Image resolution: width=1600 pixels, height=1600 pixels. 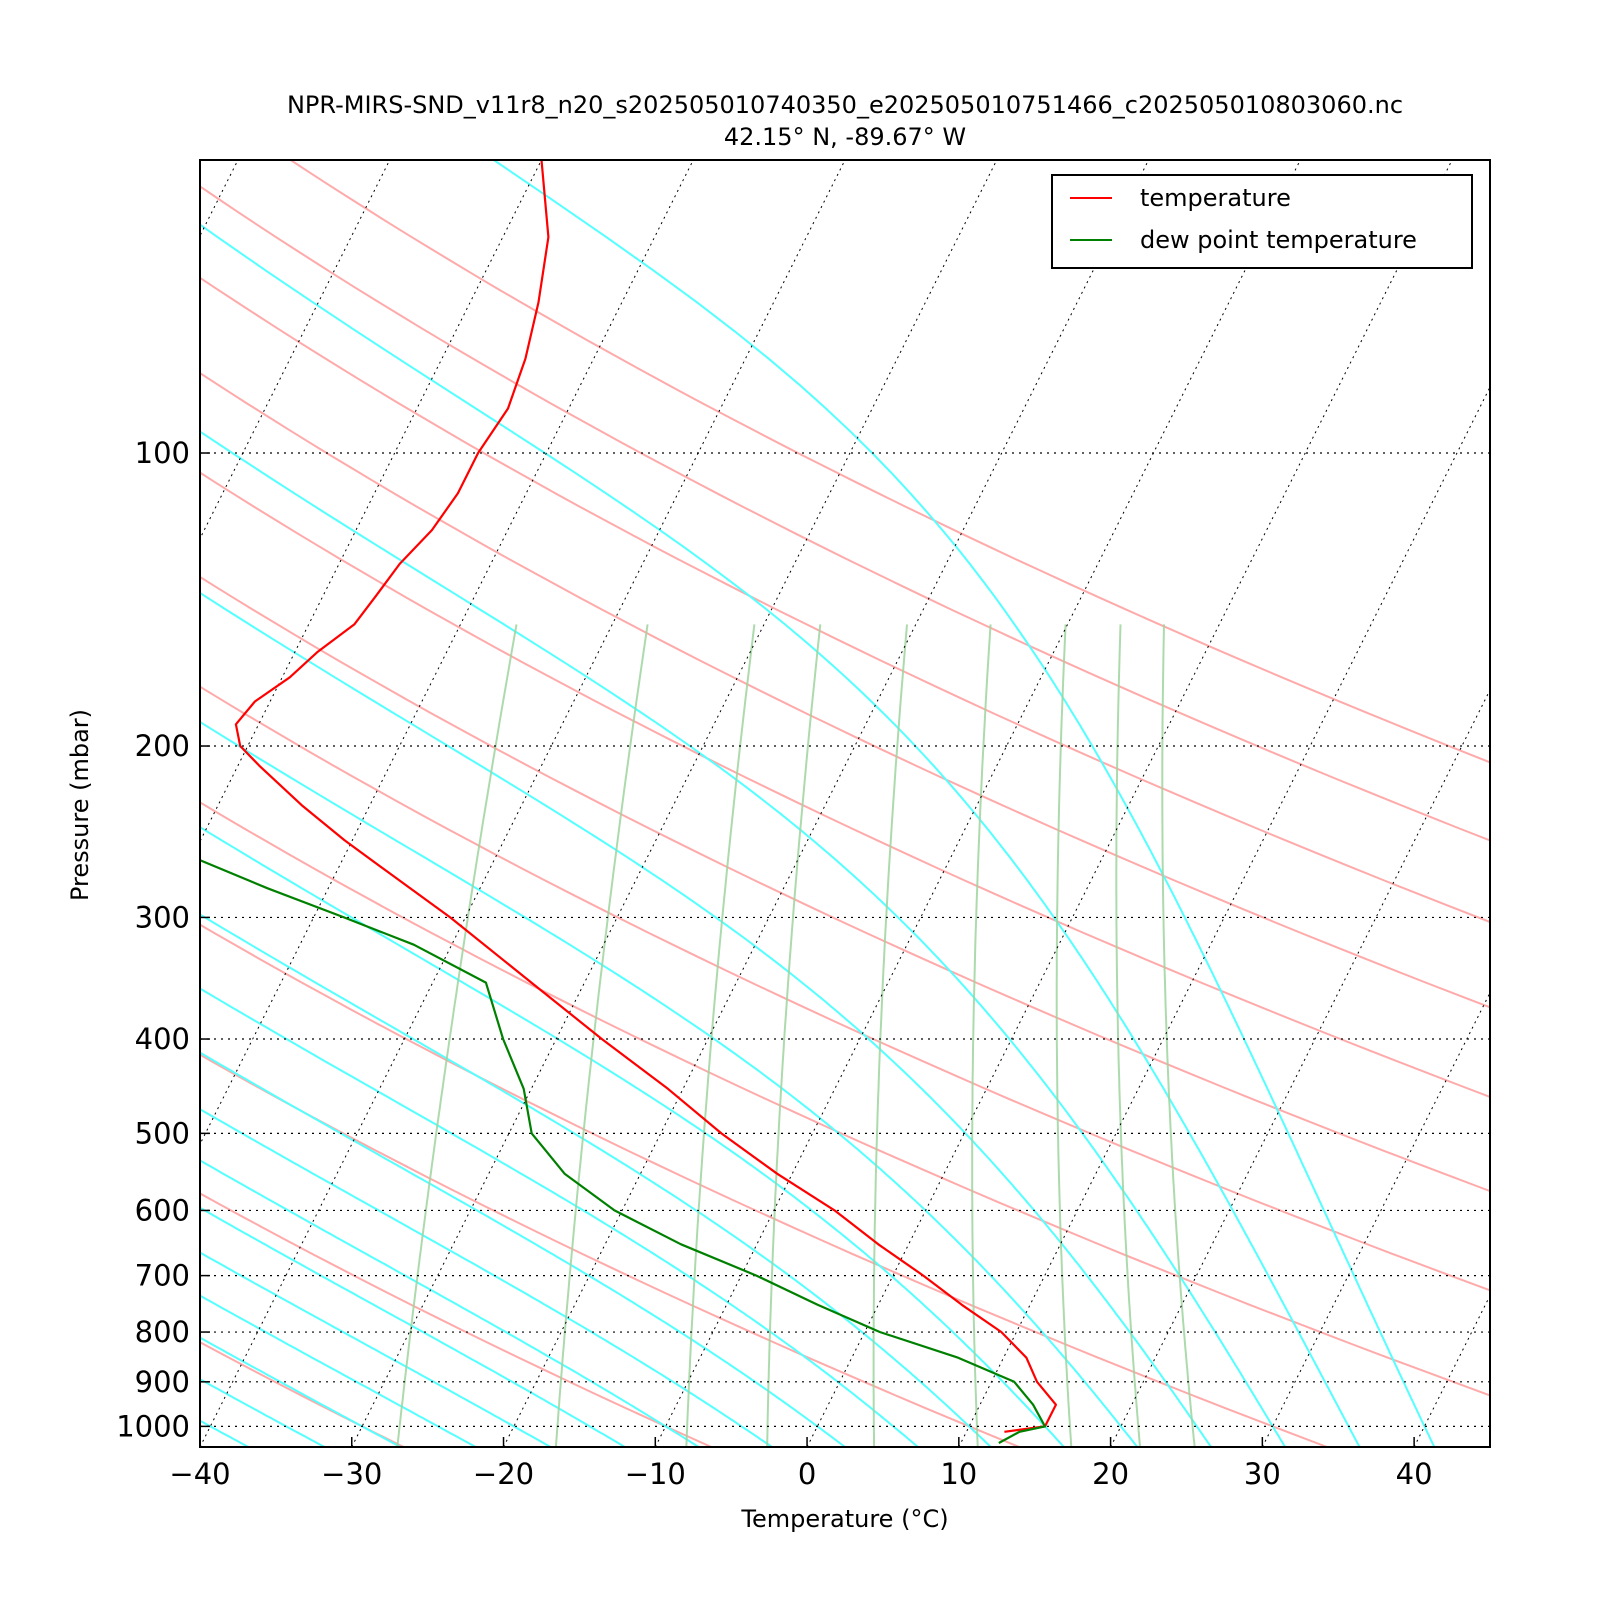 What do you see at coordinates (845, 137) in the screenshot?
I see `chart-subtitle: 42.15° N, -89.67° W` at bounding box center [845, 137].